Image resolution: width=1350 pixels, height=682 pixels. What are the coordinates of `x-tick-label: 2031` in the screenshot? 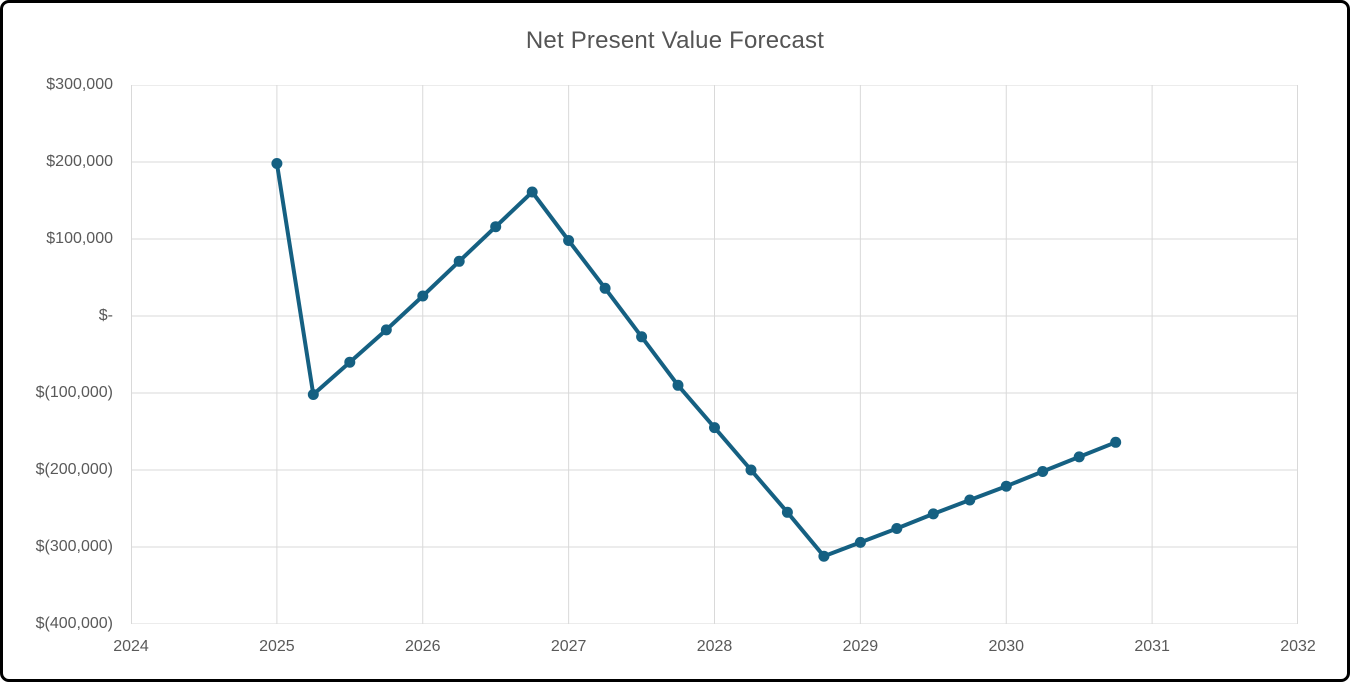 It's located at (1152, 646).